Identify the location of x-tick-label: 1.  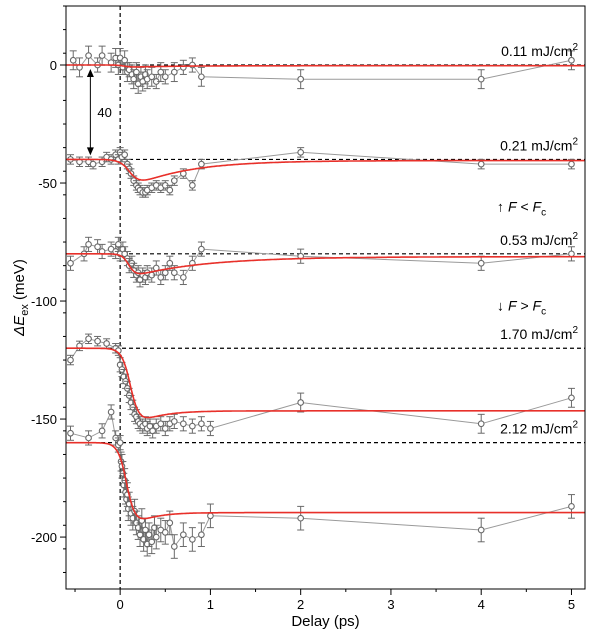
(210, 604).